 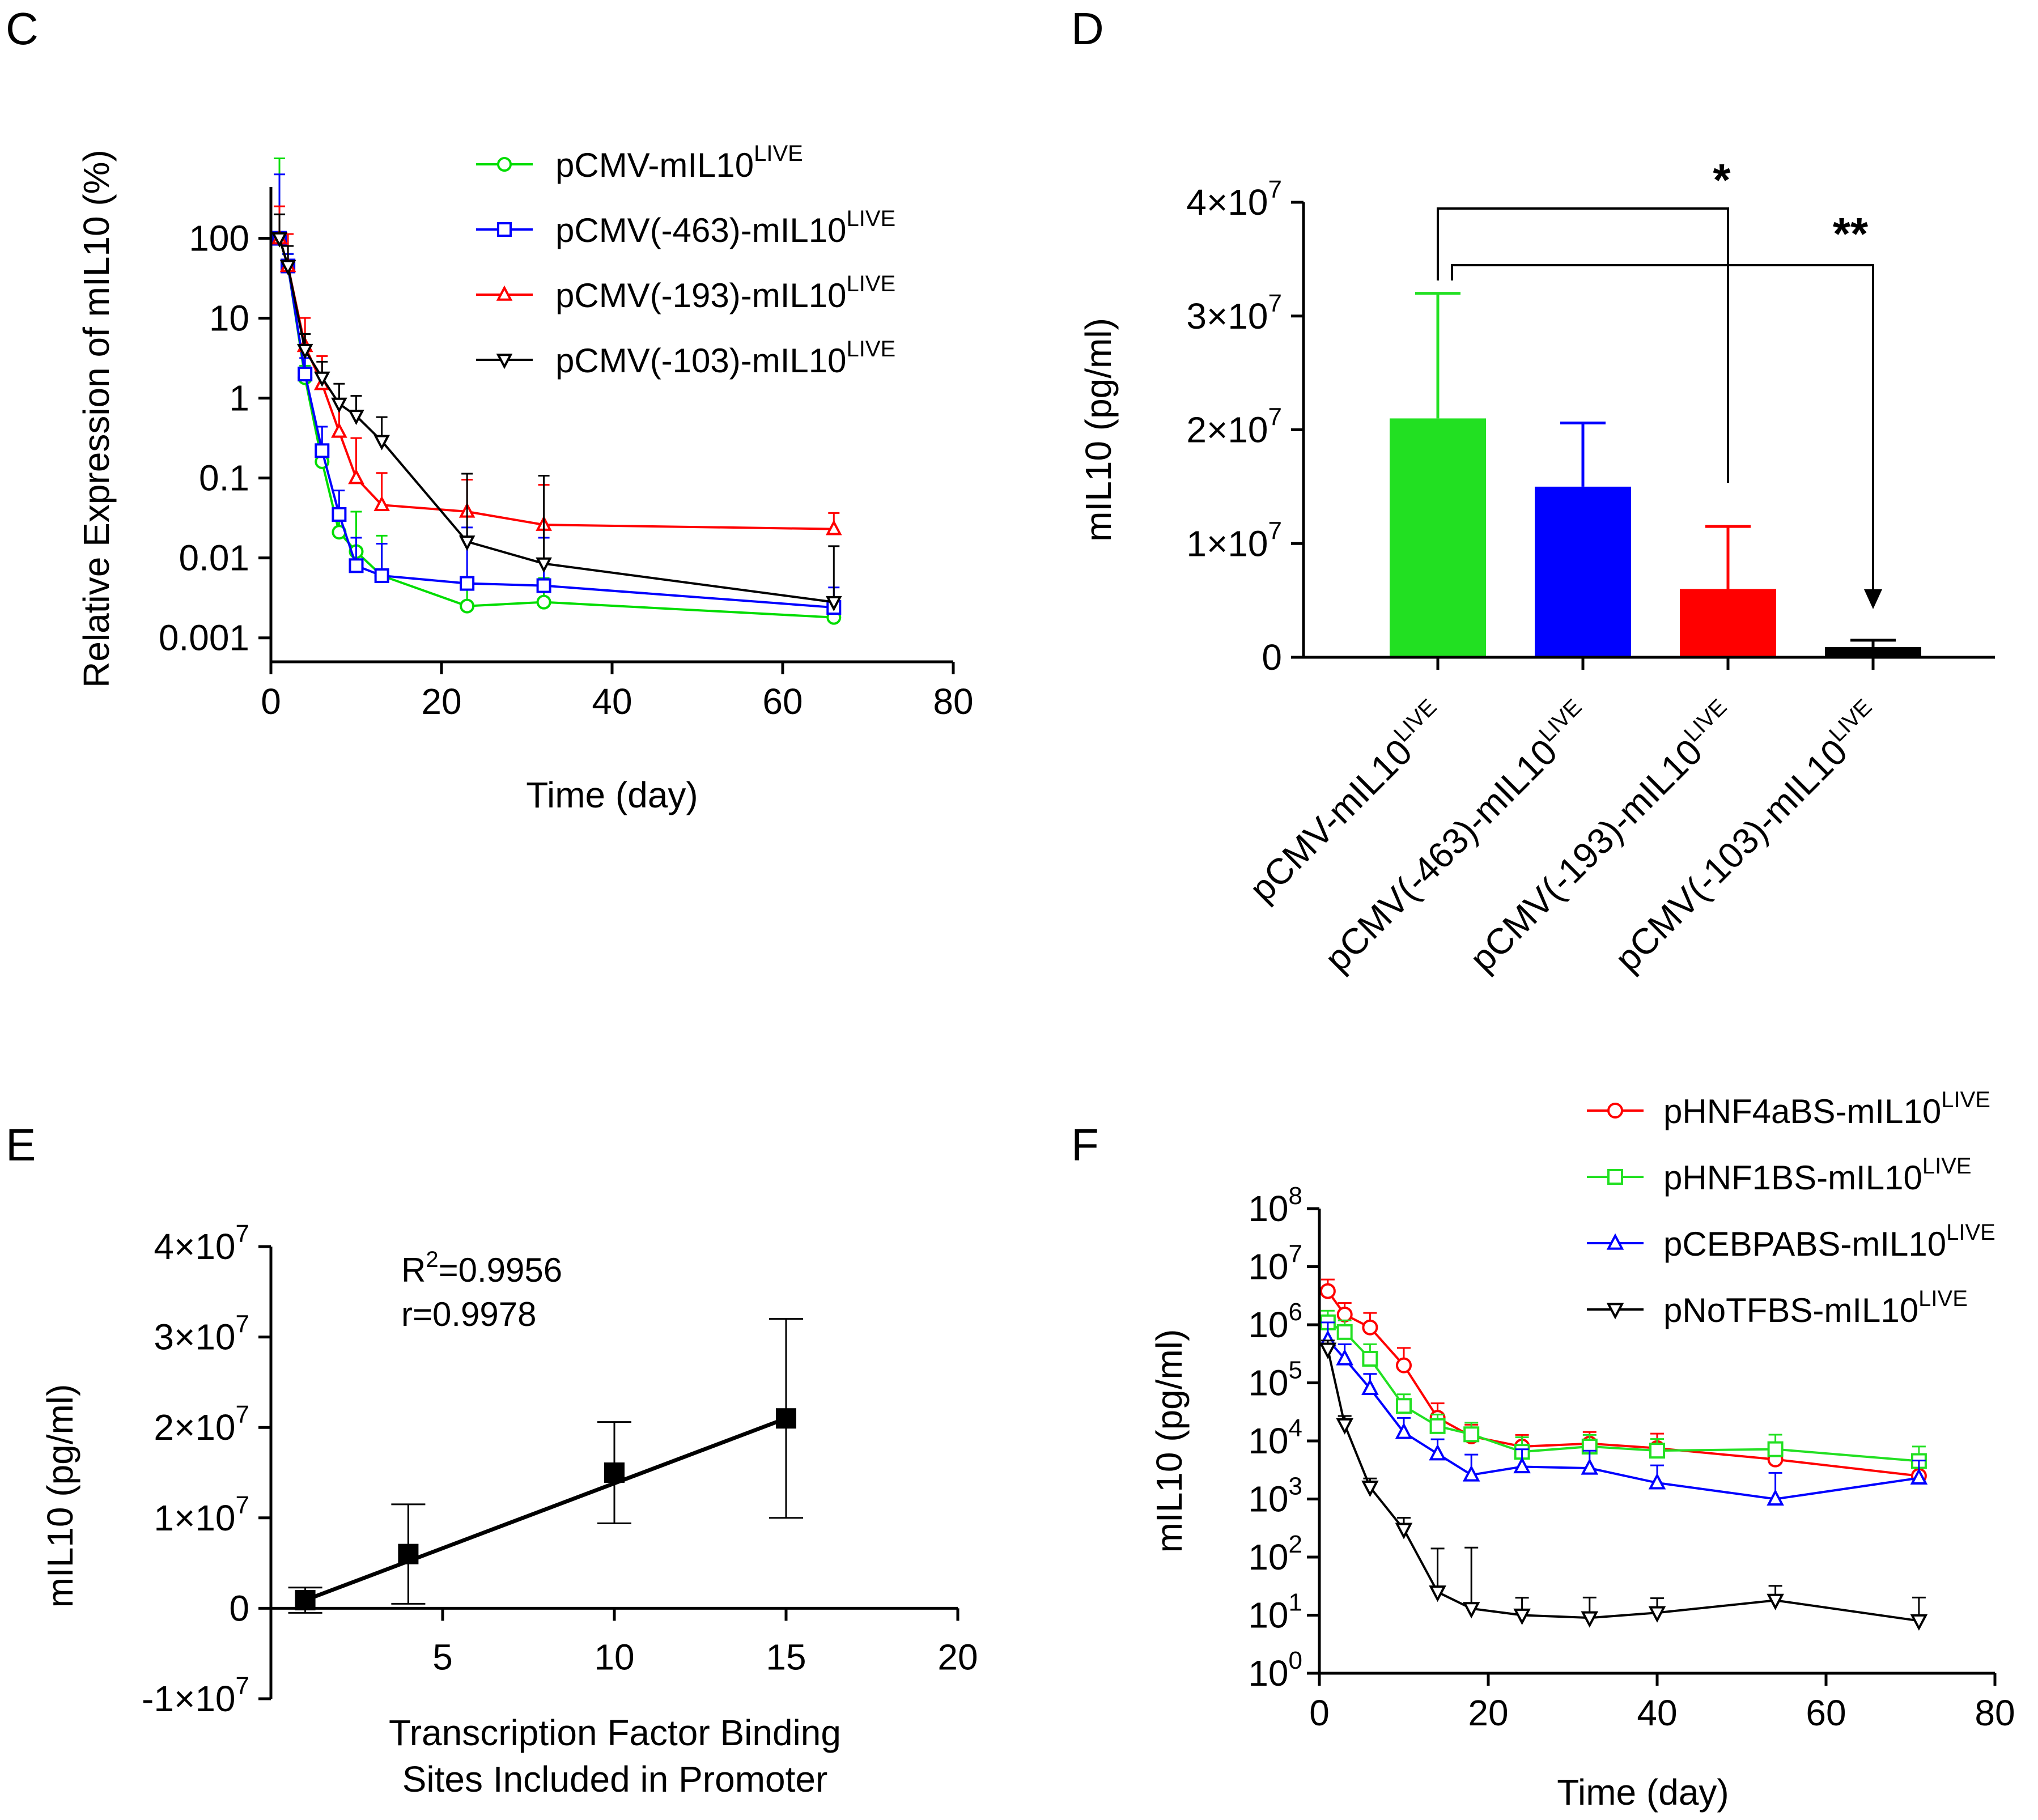 I want to click on significance-label-2: **, so click(x=1851, y=234).